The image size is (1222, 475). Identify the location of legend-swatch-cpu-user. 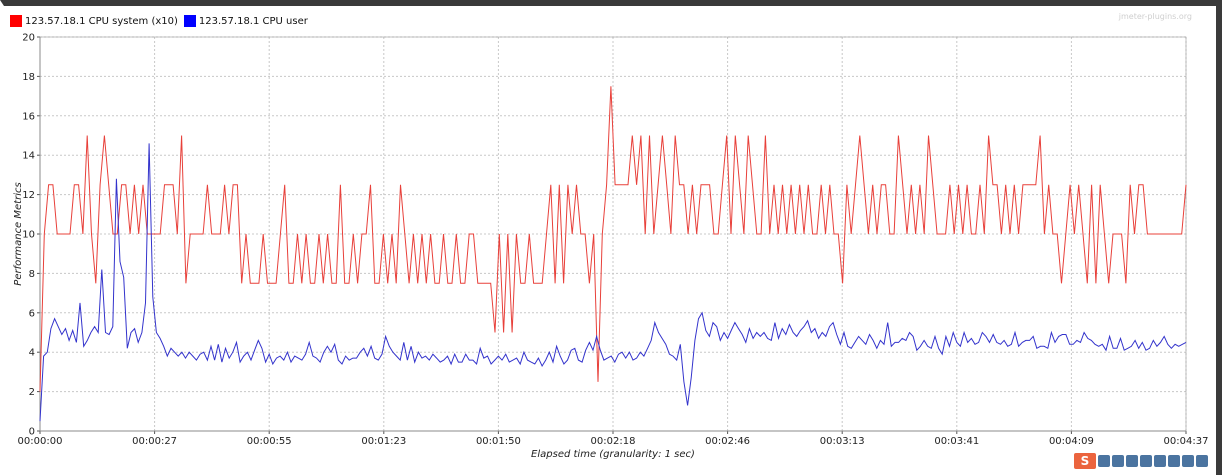
(189, 21).